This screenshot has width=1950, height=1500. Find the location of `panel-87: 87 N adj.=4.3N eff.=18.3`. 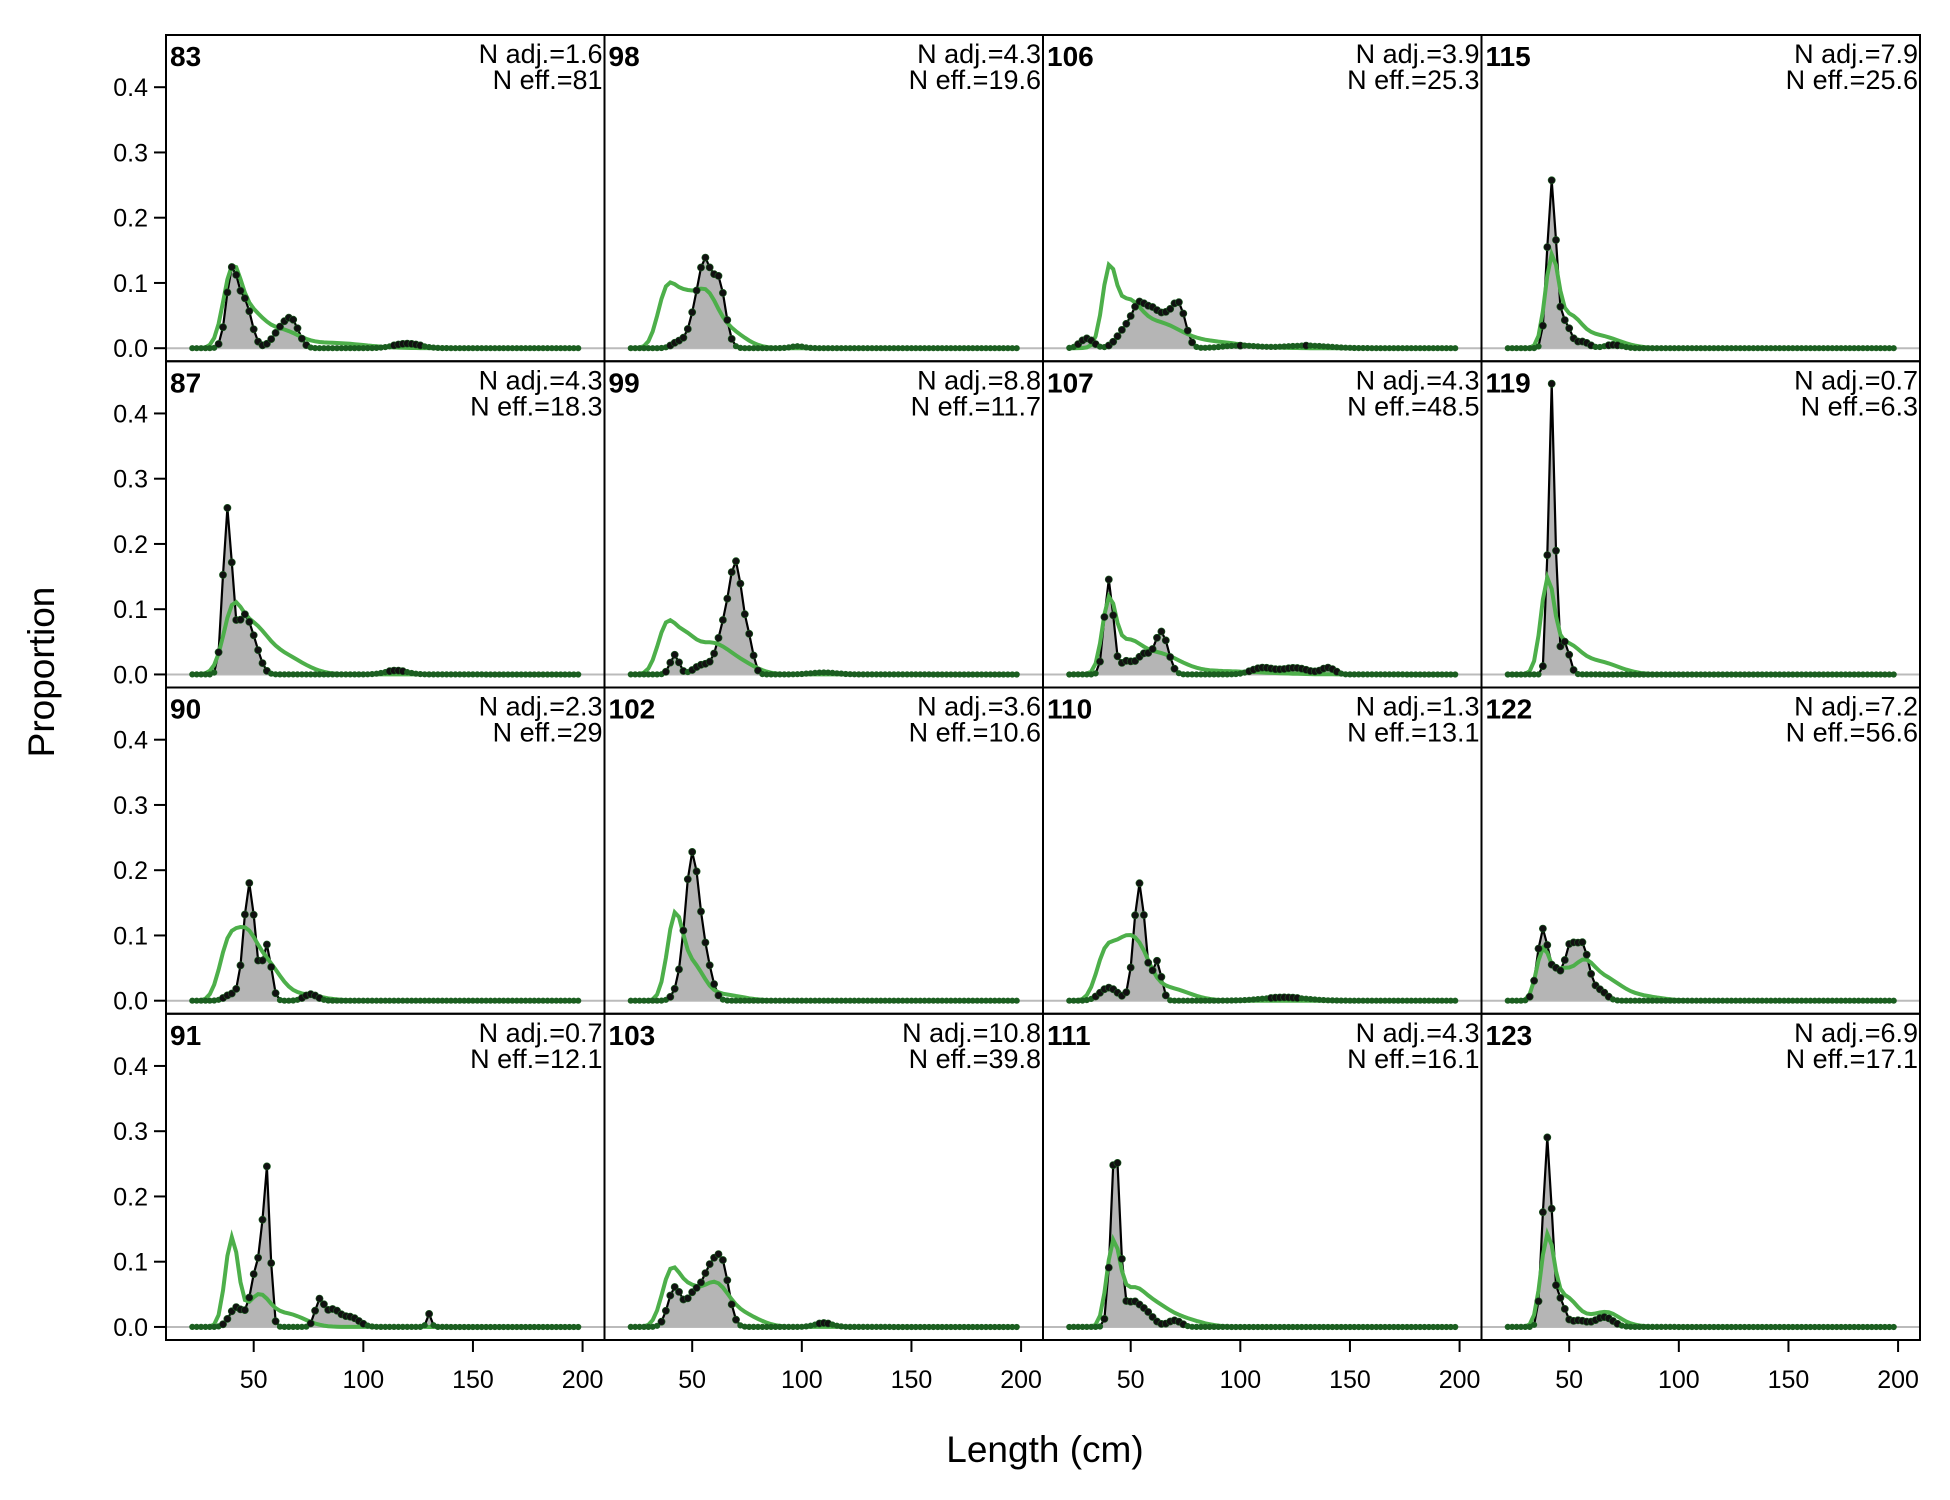

panel-87: 87 N adj.=4.3N eff.=18.3 is located at coordinates (385, 524).